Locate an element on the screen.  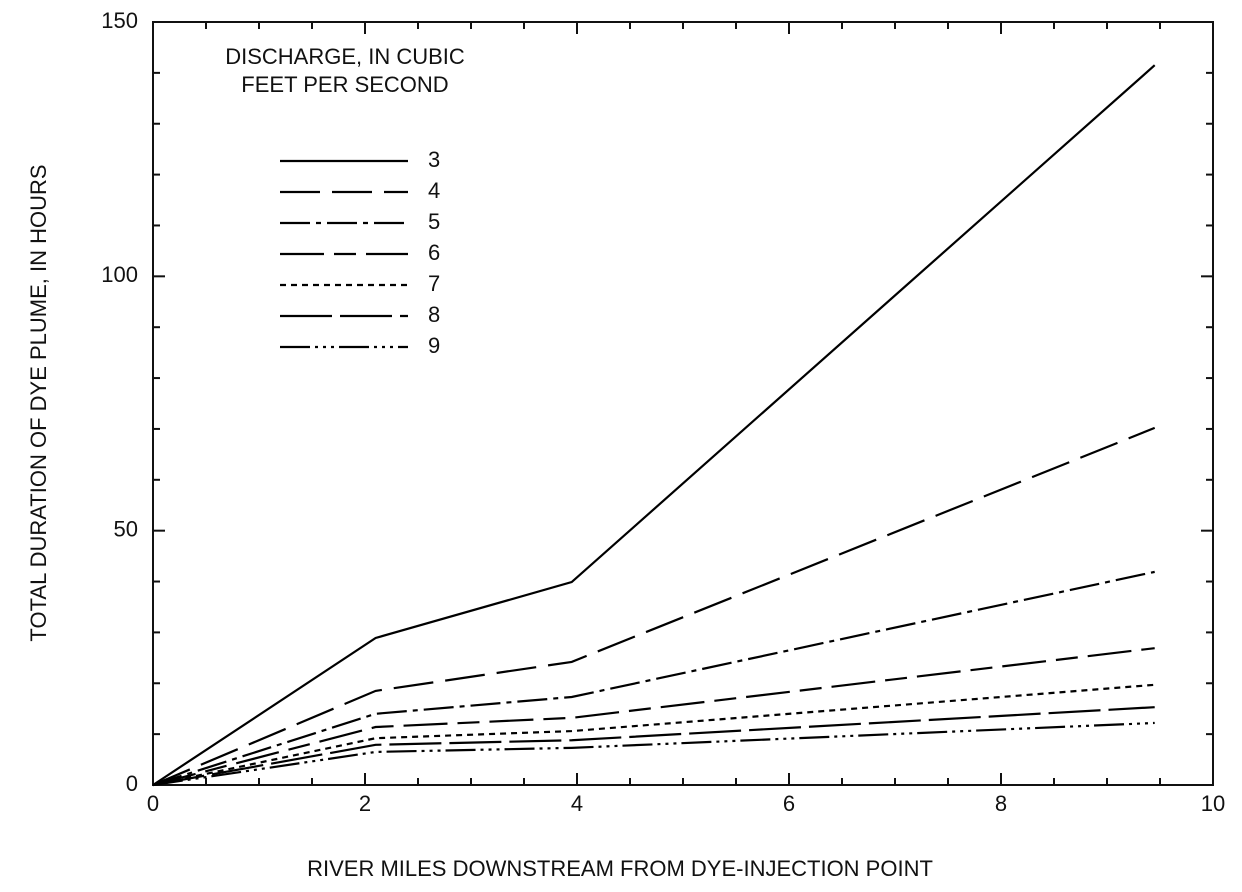
legend-label: 3 is located at coordinates (434, 159).